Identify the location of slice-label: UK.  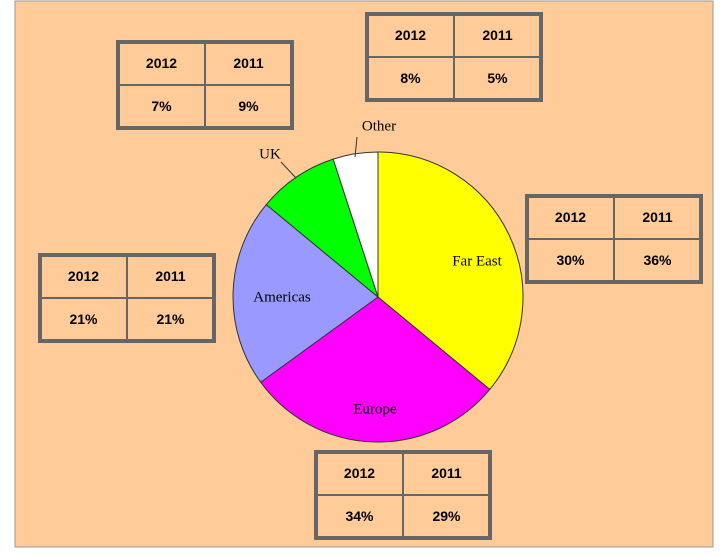
(270, 154).